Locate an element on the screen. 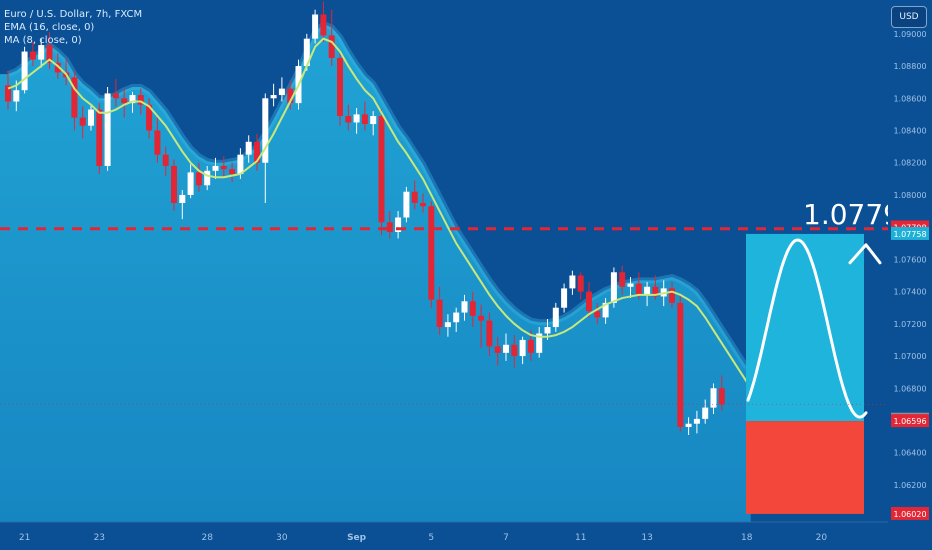 This screenshot has height=550, width=932. target-price-label: 1.0779 is located at coordinates (852, 214).